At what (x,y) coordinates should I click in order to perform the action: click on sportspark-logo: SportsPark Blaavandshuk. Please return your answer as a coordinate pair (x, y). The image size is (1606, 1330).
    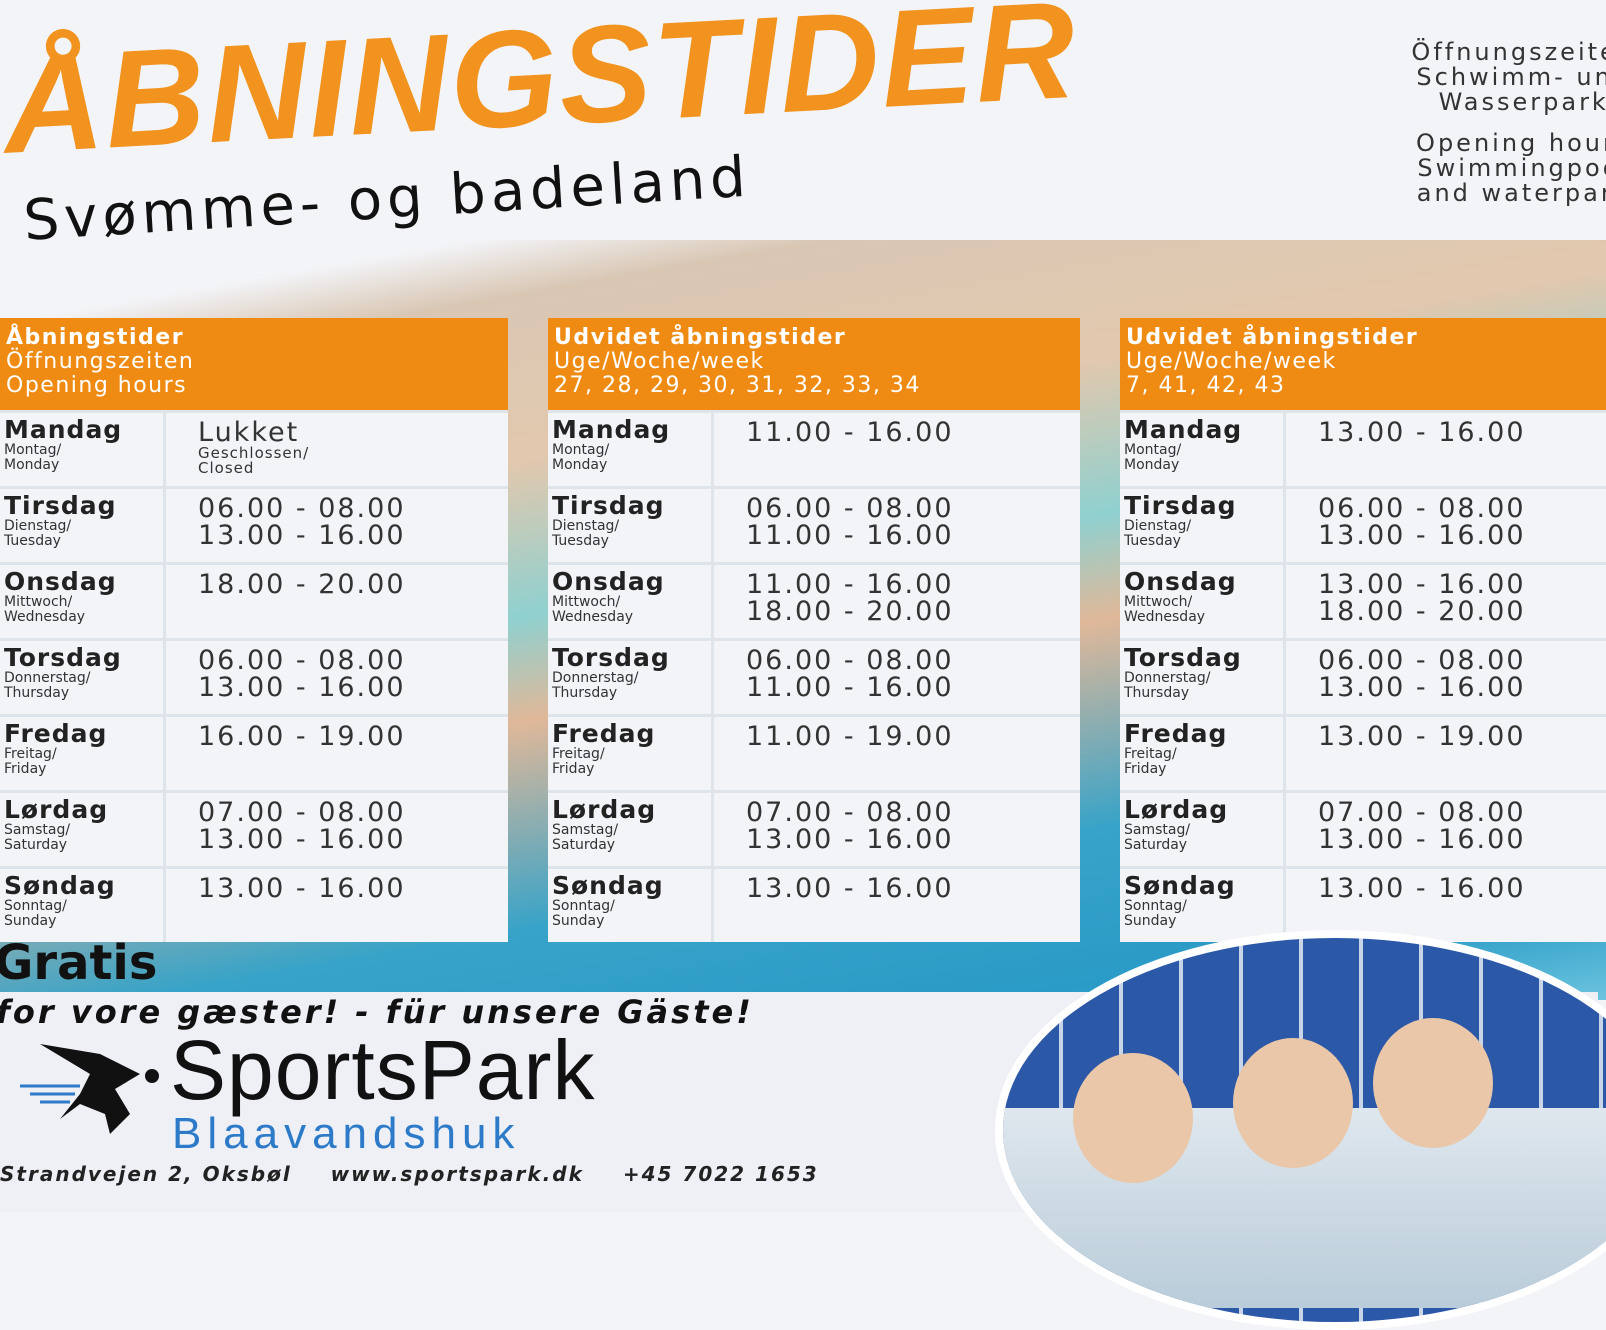
    Looking at the image, I should click on (430, 1093).